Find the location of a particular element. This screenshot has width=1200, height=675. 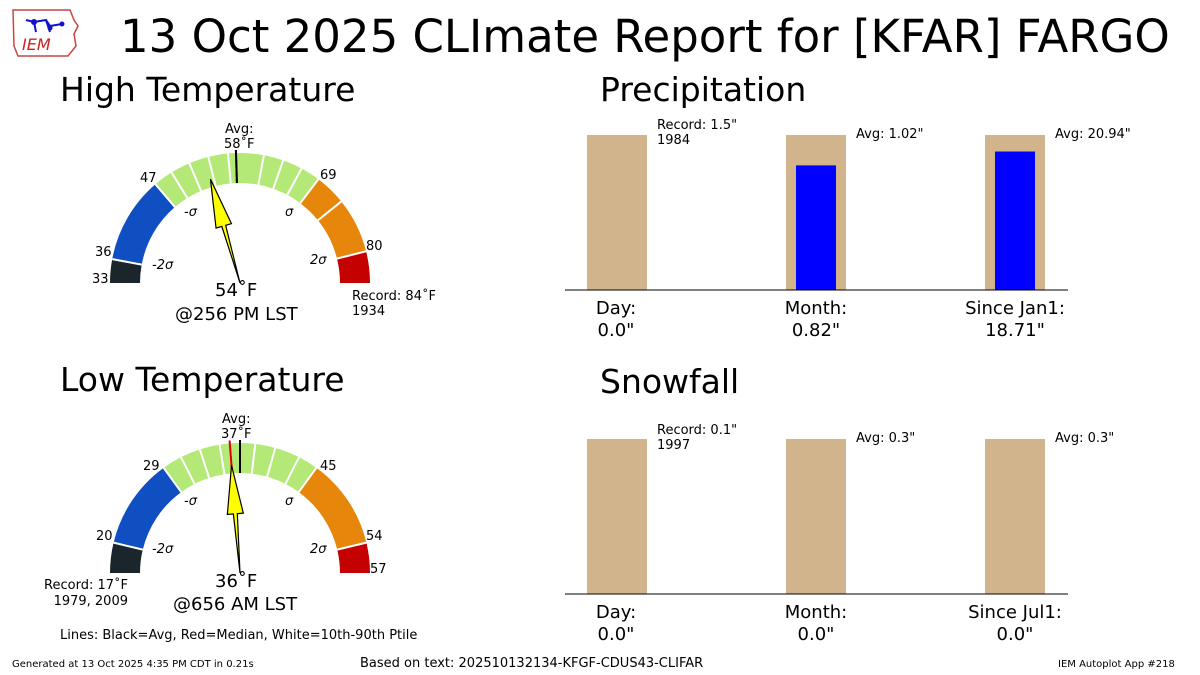

snow-season-avg: Avg: 0.3" is located at coordinates (1085, 438).